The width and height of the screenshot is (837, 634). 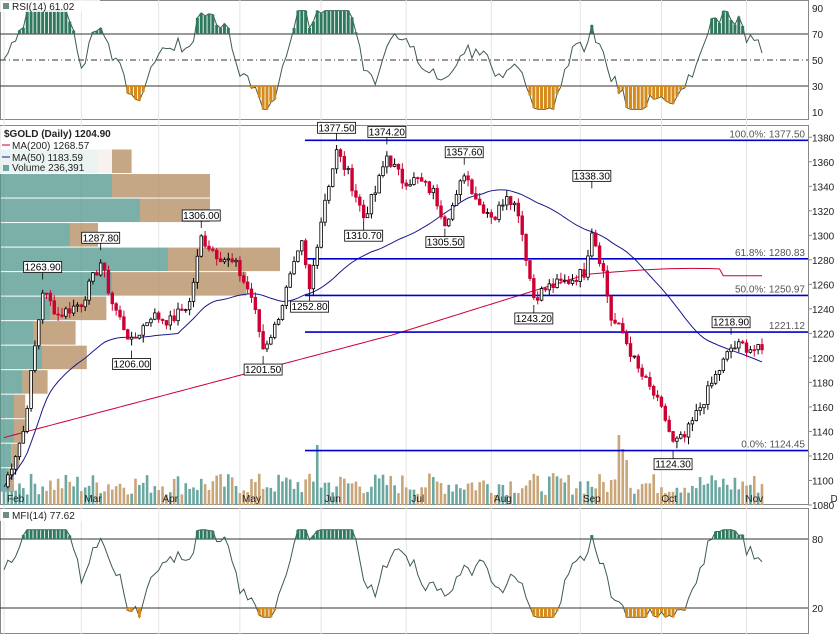 What do you see at coordinates (823, 408) in the screenshot?
I see `y-tick-label: 1160` at bounding box center [823, 408].